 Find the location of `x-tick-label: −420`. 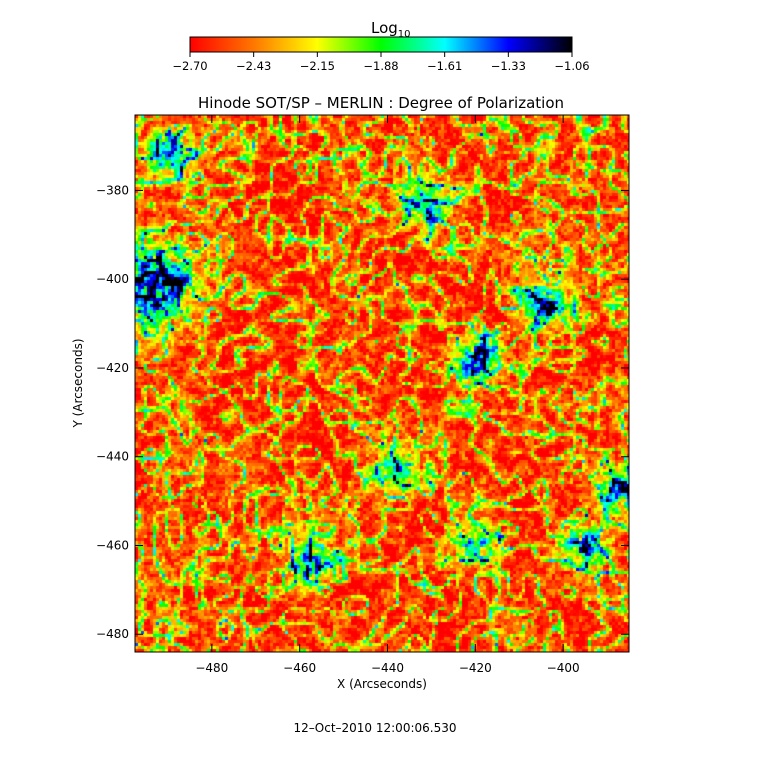

x-tick-label: −420 is located at coordinates (475, 668).